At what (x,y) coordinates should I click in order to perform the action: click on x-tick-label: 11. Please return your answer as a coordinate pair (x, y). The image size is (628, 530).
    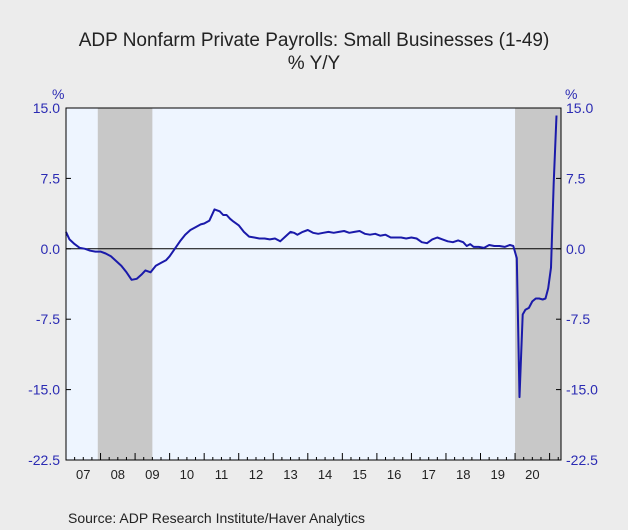
    Looking at the image, I should click on (222, 474).